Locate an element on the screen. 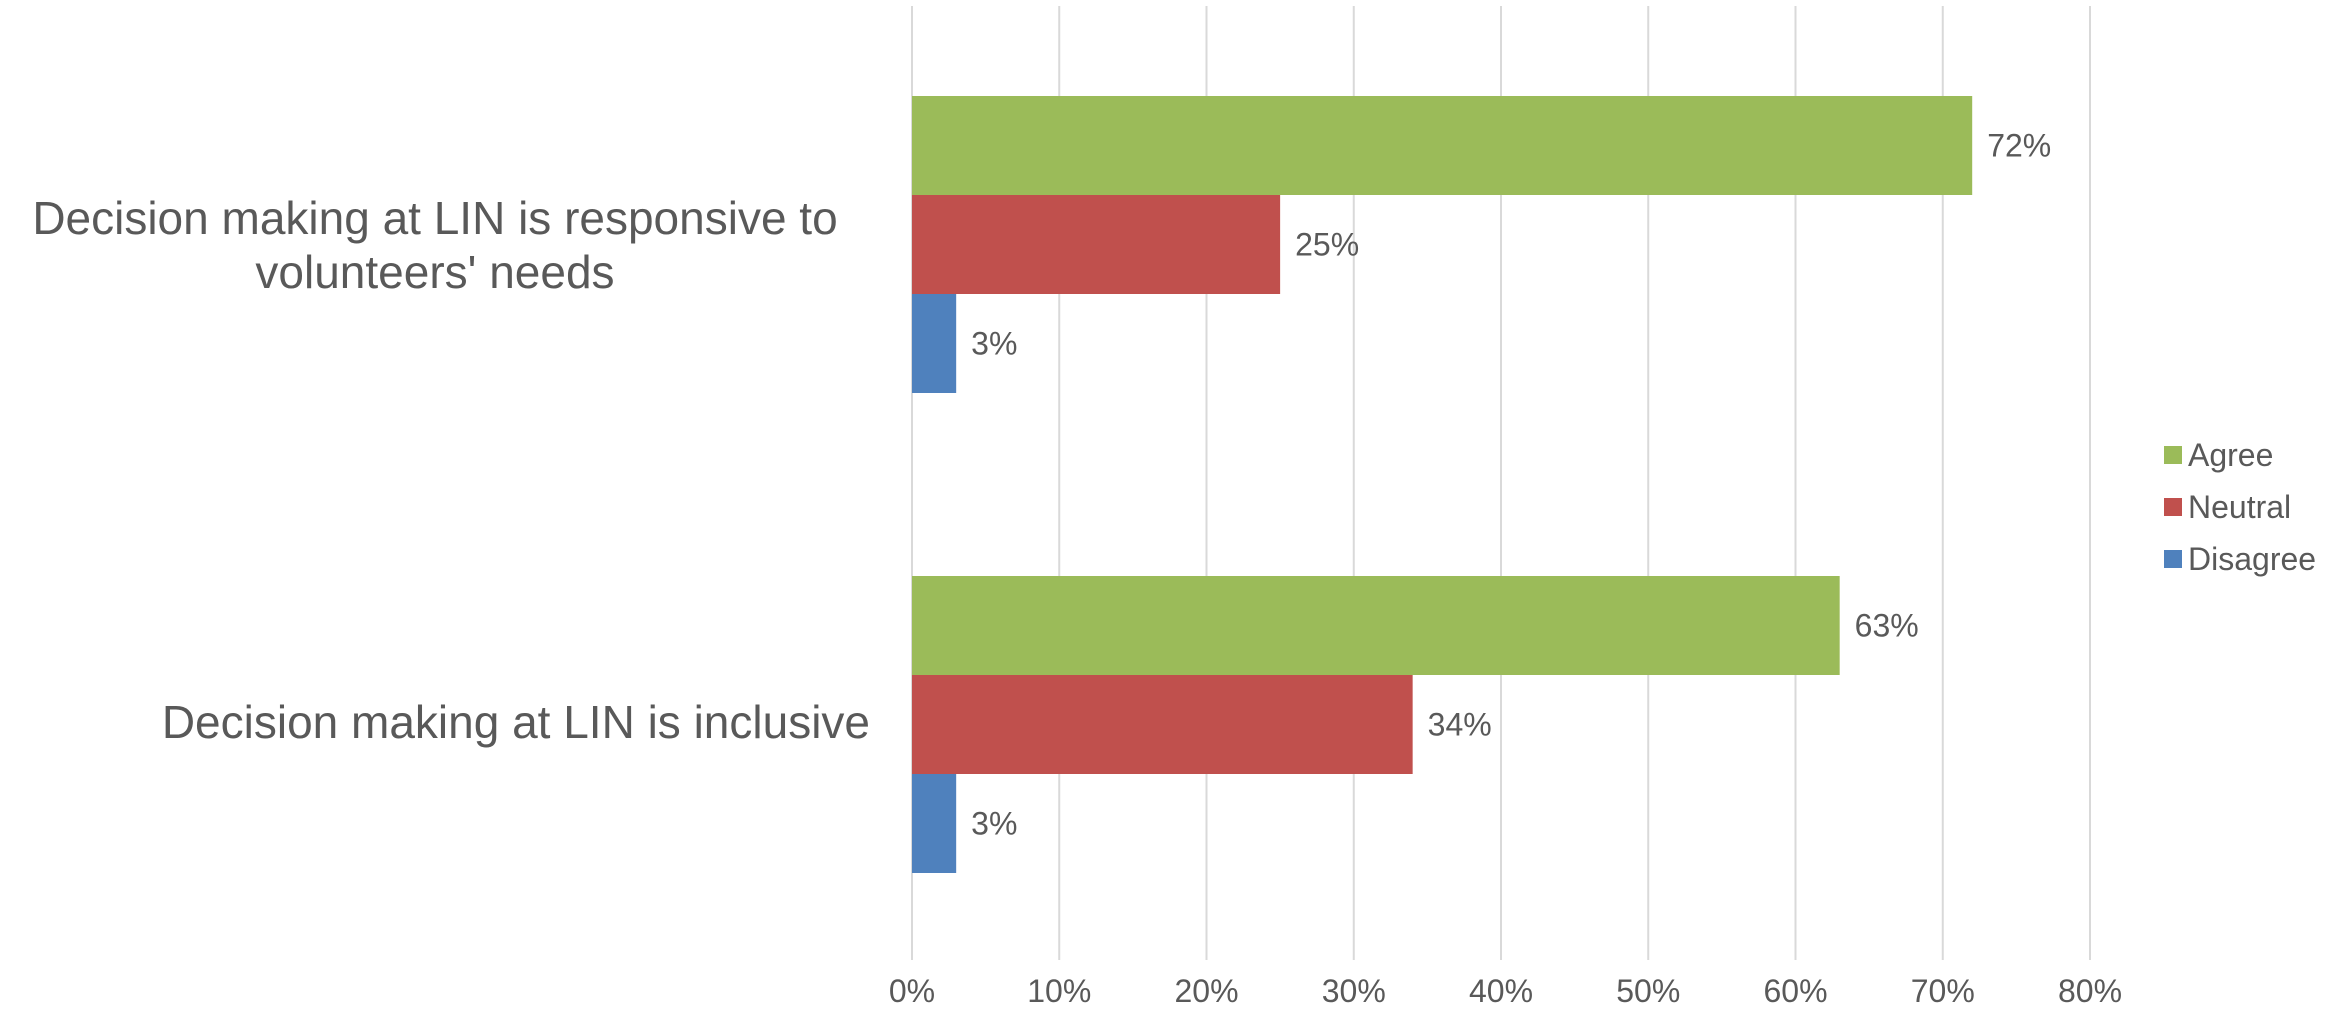  data-label: 25% is located at coordinates (1327, 245).